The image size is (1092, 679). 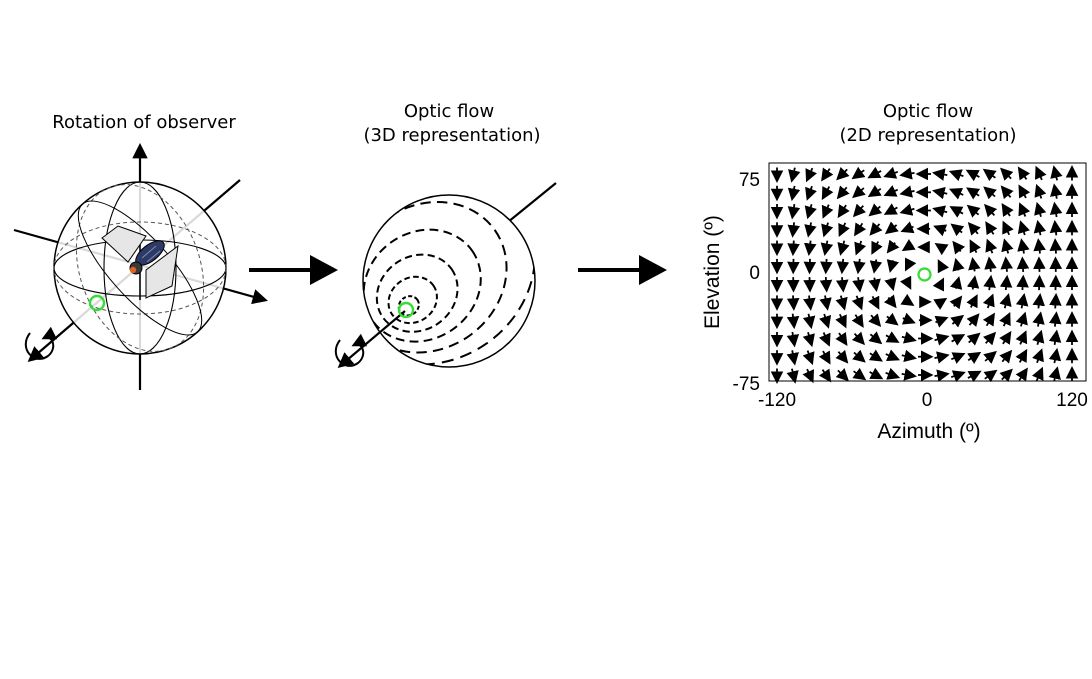 What do you see at coordinates (749, 180) in the screenshot?
I see `y-tick-label: 75` at bounding box center [749, 180].